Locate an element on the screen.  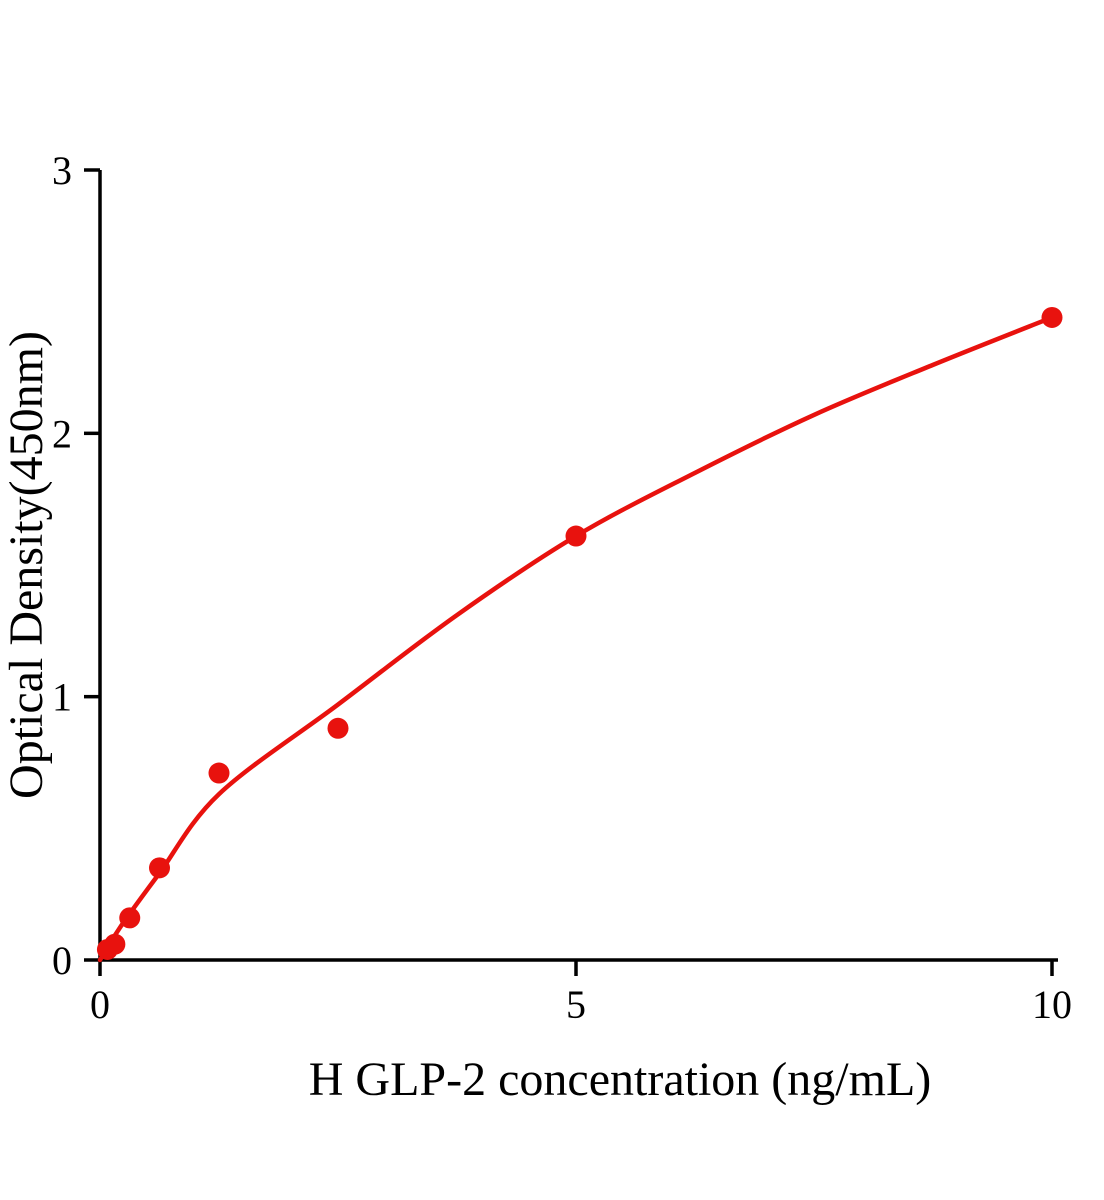
y-tick-label: 3 is located at coordinates (62, 170).